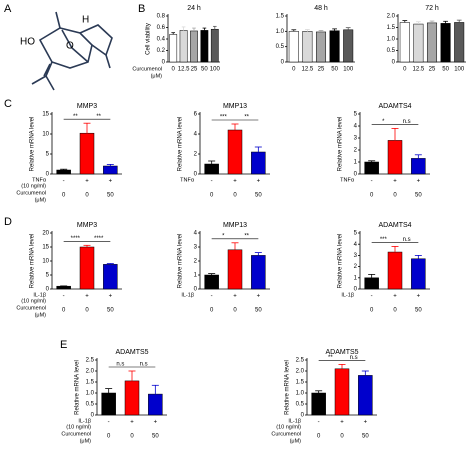  What do you see at coordinates (235, 225) in the screenshot?
I see `chart-title: MMP13` at bounding box center [235, 225].